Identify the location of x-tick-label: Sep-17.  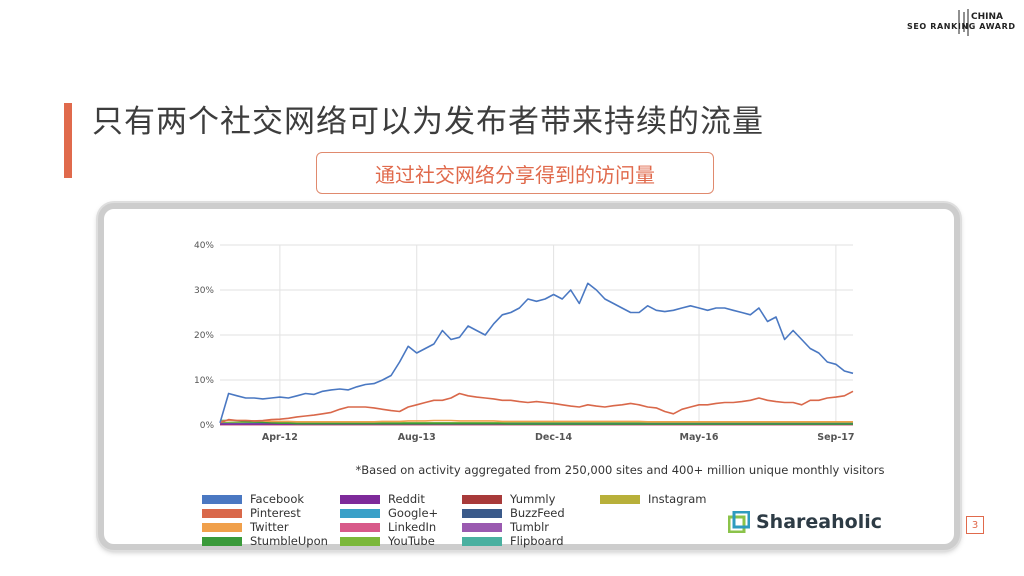
(835, 437).